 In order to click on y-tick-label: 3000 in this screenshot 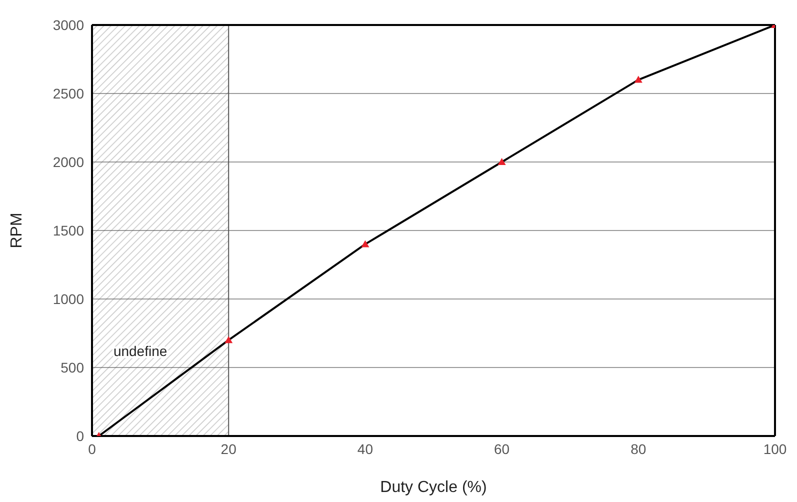, I will do `click(68, 24)`.